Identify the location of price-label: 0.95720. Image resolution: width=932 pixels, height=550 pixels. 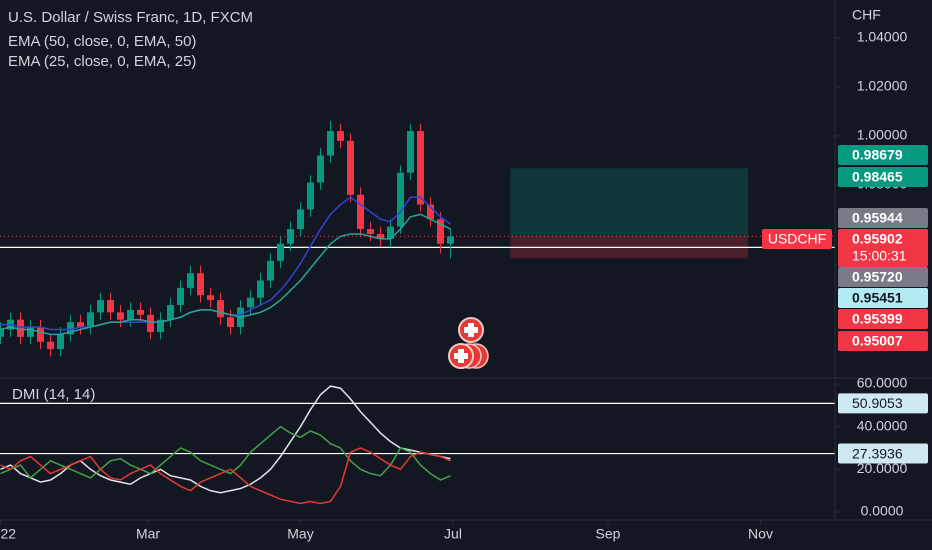
(877, 277).